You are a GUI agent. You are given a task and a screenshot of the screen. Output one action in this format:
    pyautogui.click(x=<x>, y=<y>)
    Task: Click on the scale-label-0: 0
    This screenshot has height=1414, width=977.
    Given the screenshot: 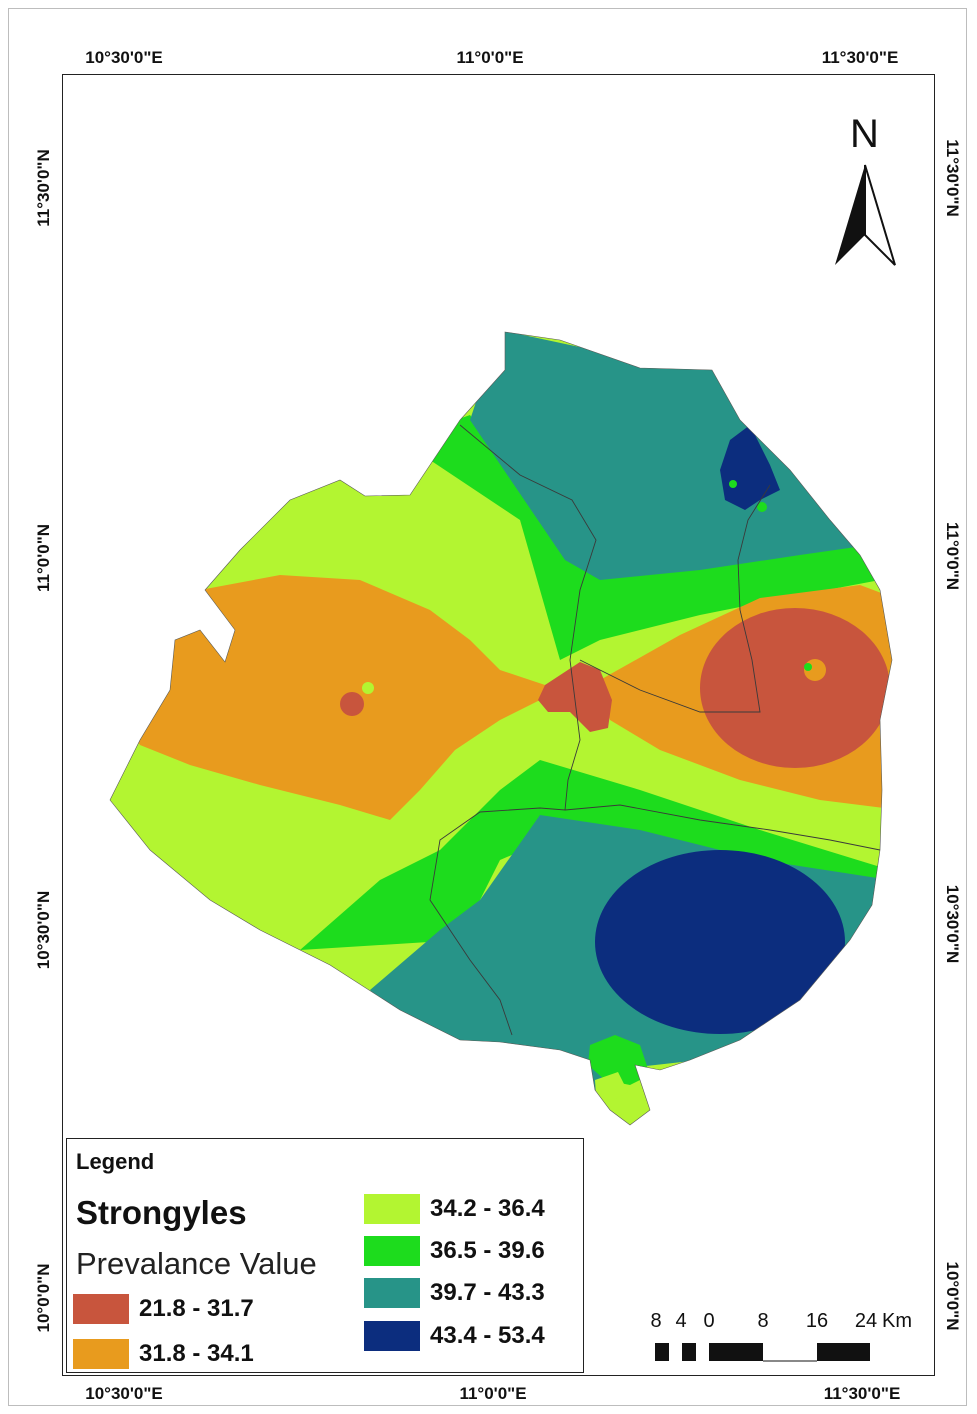 What is the action you would take?
    pyautogui.click(x=709, y=1321)
    